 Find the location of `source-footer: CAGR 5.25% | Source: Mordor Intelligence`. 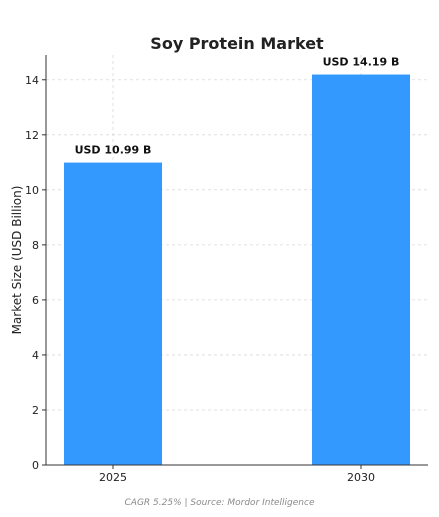

source-footer: CAGR 5.25% | Source: Mordor Intelligence is located at coordinates (219, 503).